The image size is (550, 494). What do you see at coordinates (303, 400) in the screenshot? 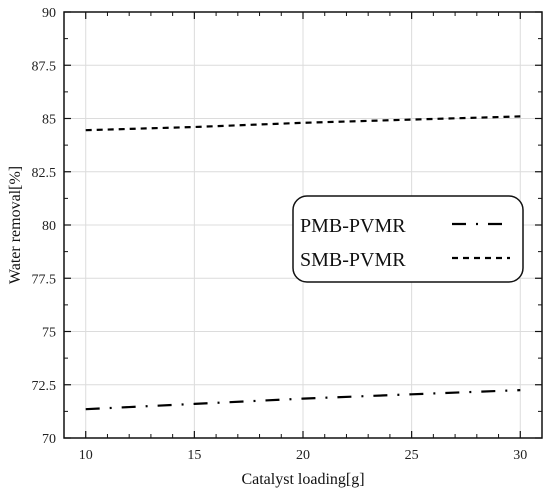
I see `series-line-pmb-pvmr` at bounding box center [303, 400].